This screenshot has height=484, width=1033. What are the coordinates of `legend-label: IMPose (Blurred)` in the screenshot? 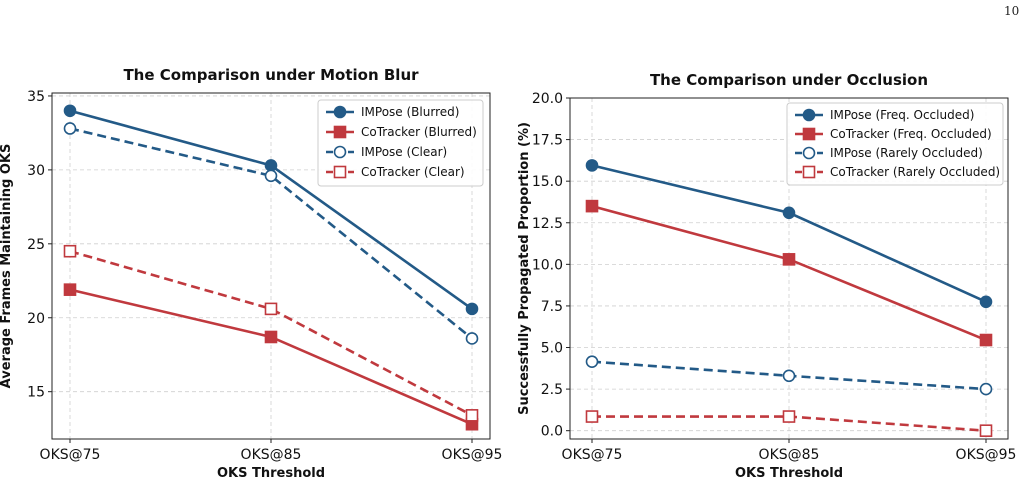 It's located at (410, 112).